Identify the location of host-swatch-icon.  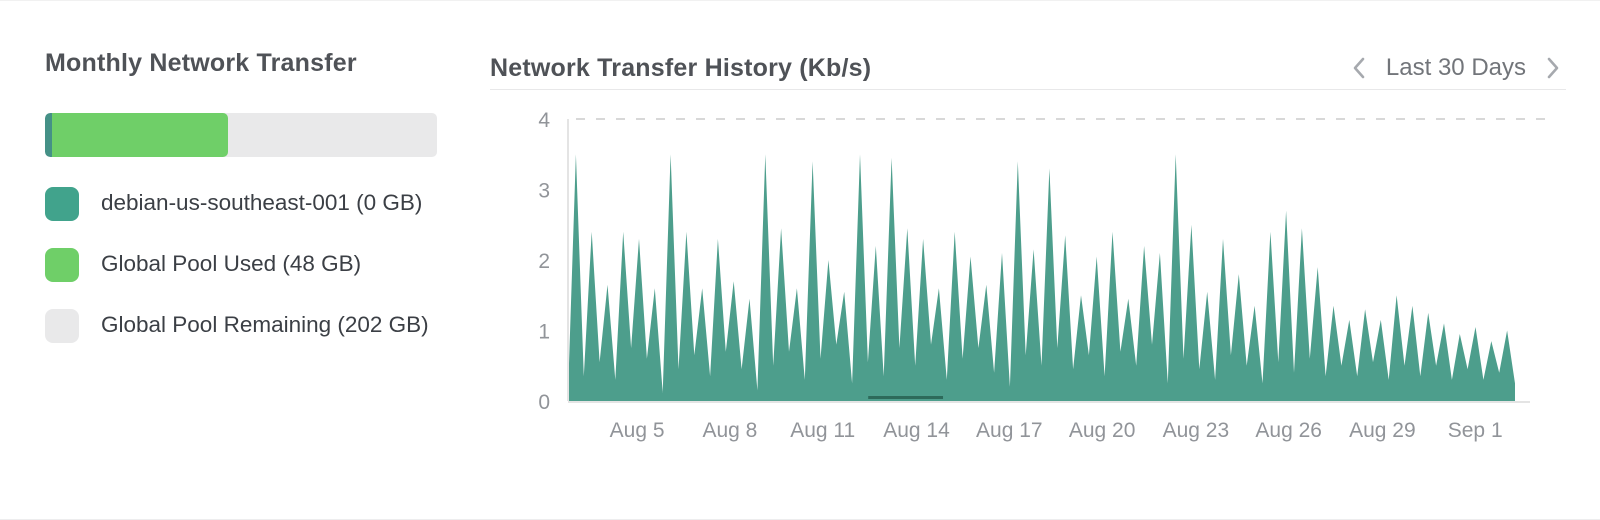
(62, 204).